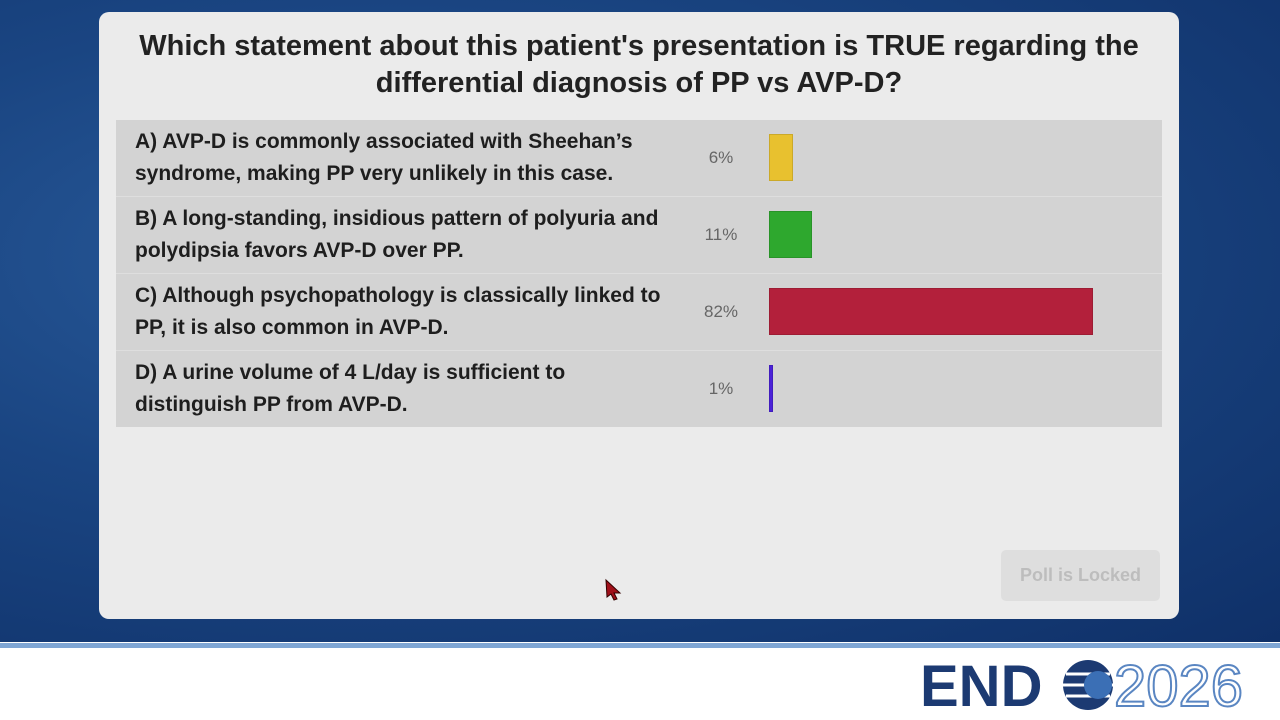 This screenshot has width=1280, height=720. I want to click on logo-year: 2026, so click(1178, 686).